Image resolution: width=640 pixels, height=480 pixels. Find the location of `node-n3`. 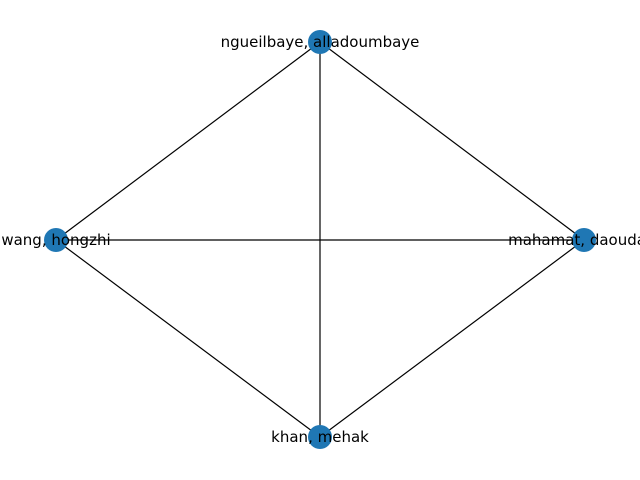

node-n3 is located at coordinates (320, 437).